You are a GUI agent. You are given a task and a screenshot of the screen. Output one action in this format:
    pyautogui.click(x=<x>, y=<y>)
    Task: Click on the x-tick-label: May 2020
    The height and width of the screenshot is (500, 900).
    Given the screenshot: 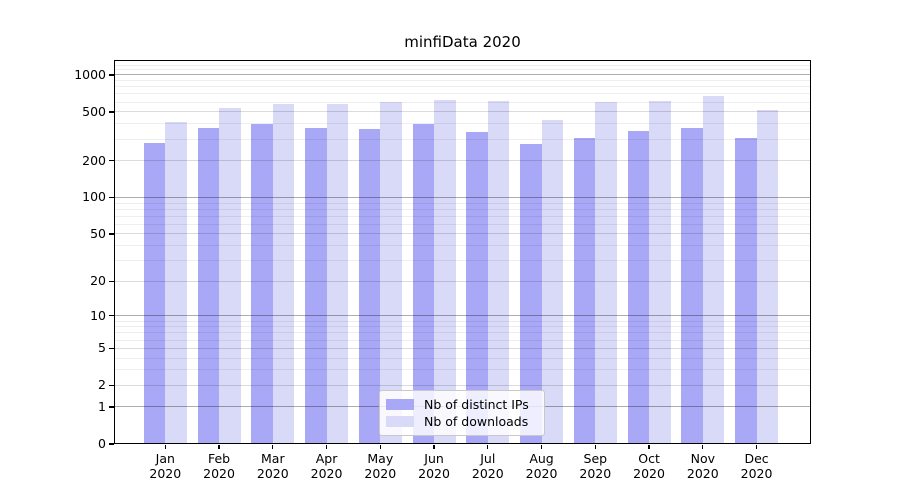 What is the action you would take?
    pyautogui.click(x=380, y=466)
    